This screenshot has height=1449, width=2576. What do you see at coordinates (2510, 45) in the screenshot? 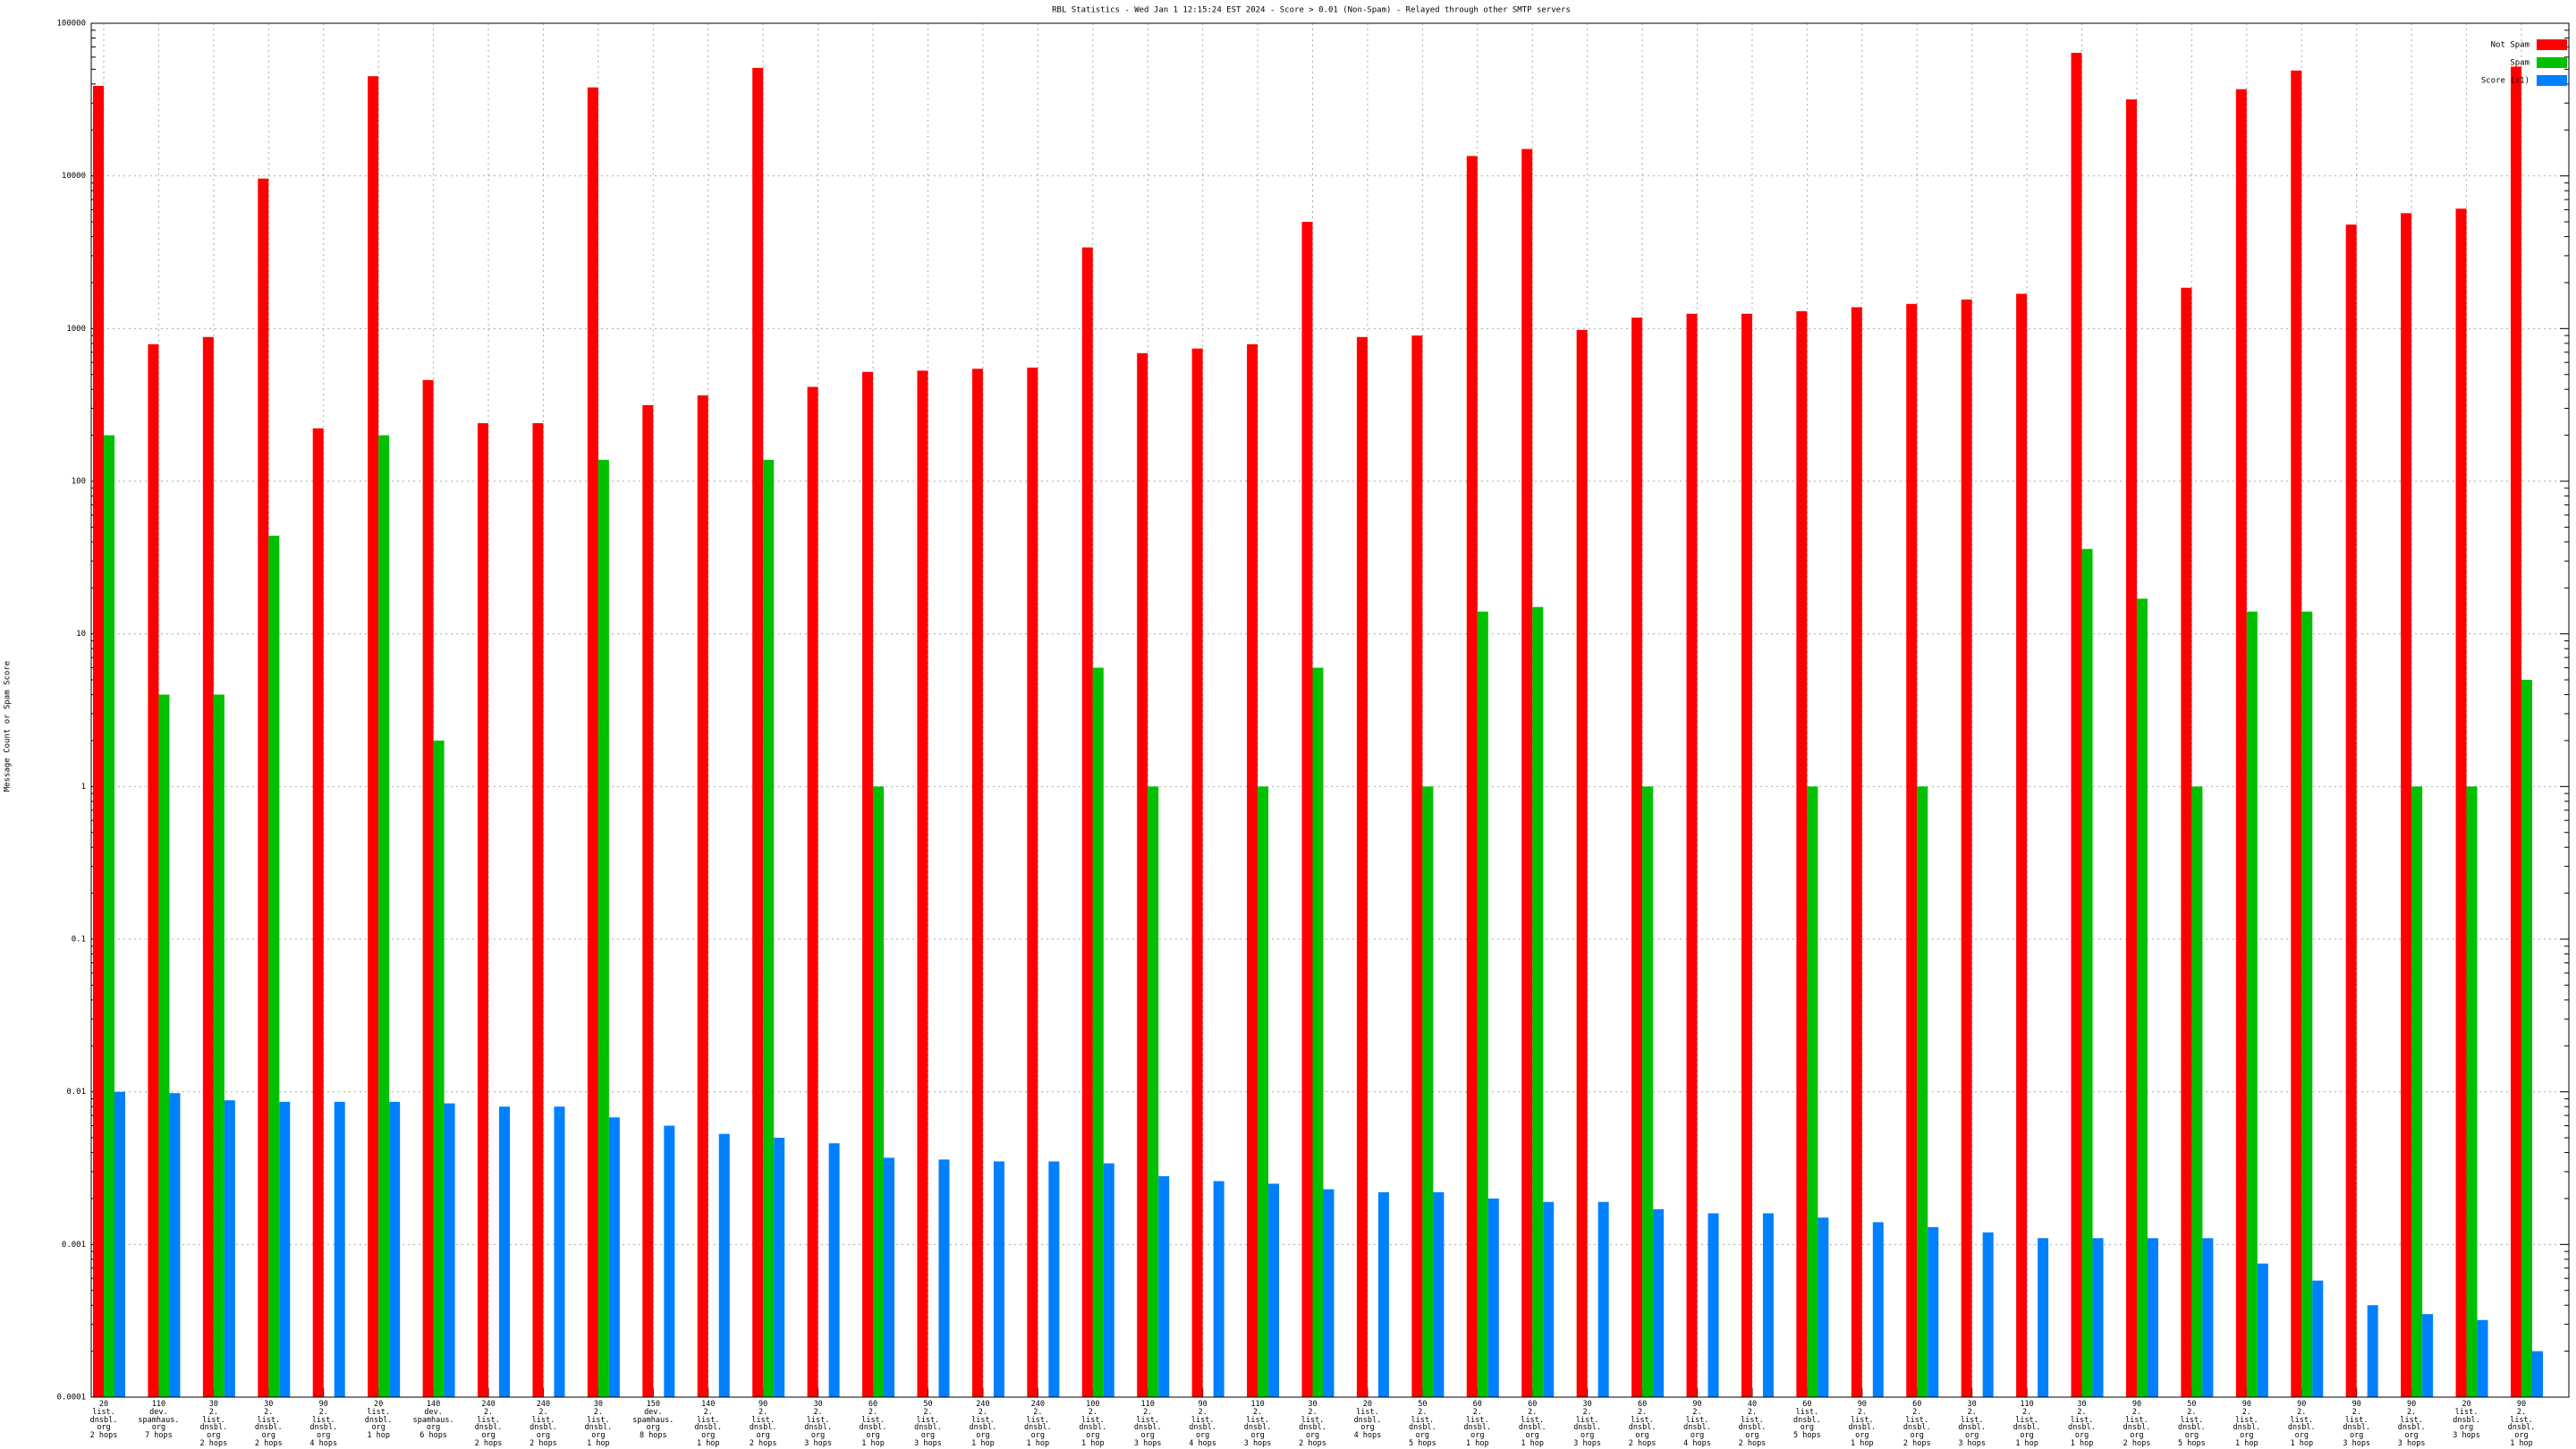
I see `legend-label: Not Spam` at bounding box center [2510, 45].